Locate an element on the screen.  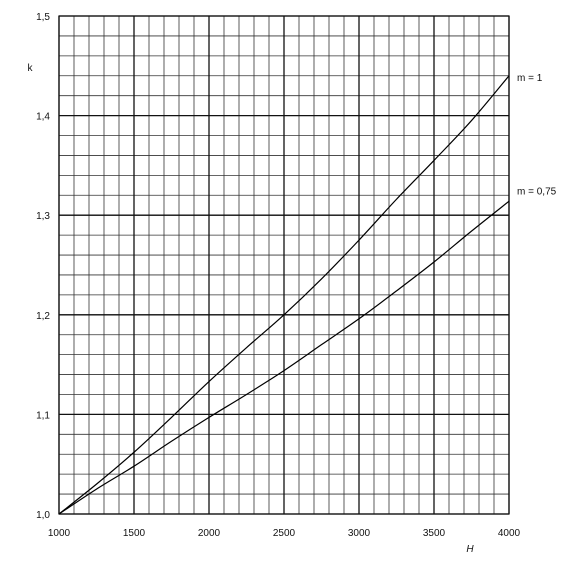
y-tick-label: 1,4 is located at coordinates (43, 117).